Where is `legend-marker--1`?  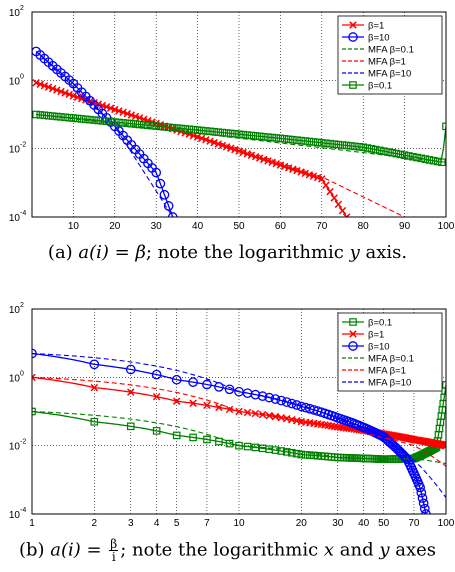
legend-marker--1 is located at coordinates (353, 25).